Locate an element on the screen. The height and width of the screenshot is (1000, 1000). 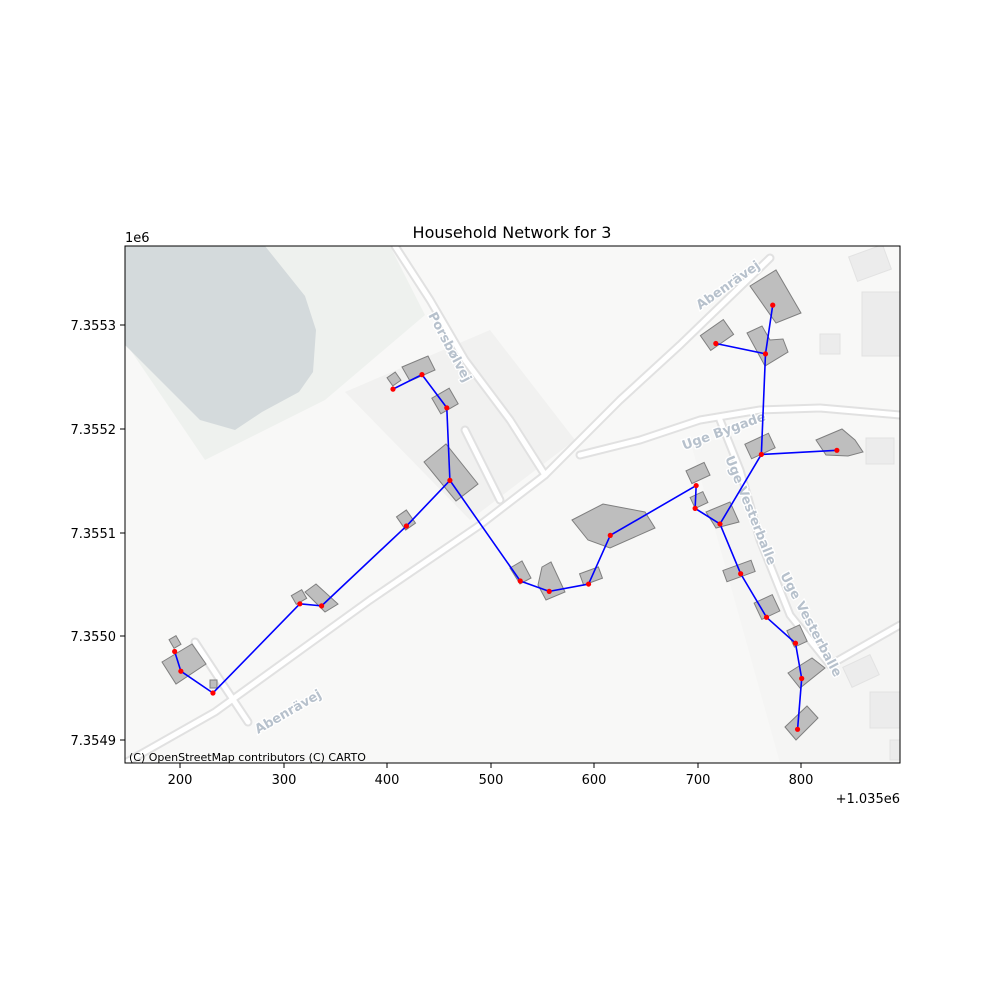
x-tick: 600 is located at coordinates (594, 775).